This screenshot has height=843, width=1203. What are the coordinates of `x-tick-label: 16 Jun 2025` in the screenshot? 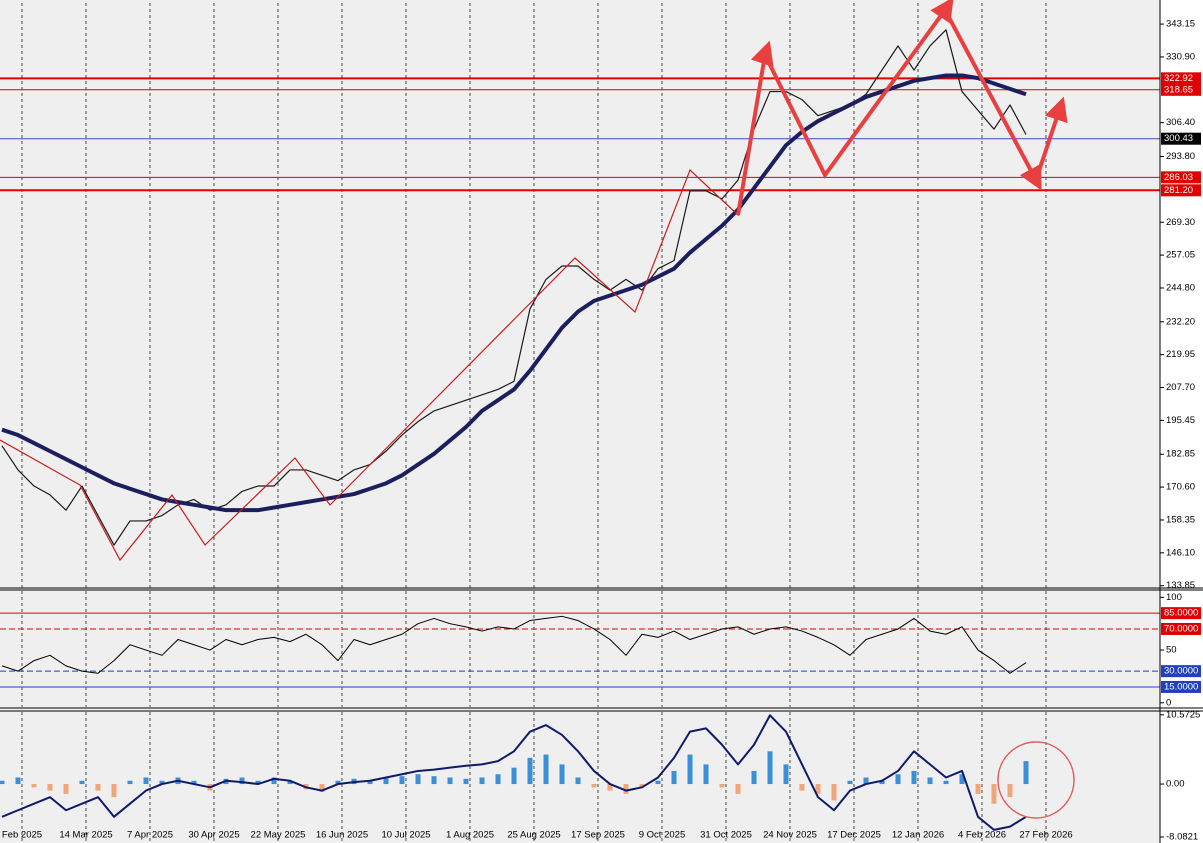 It's located at (342, 835).